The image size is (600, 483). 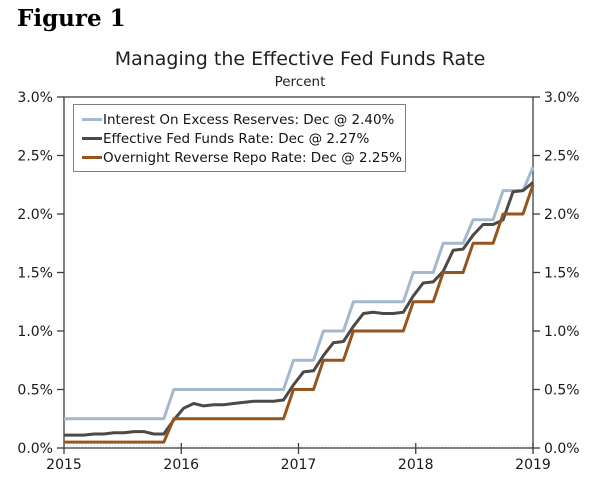 What do you see at coordinates (416, 465) in the screenshot?
I see `x-axis-label: 2018` at bounding box center [416, 465].